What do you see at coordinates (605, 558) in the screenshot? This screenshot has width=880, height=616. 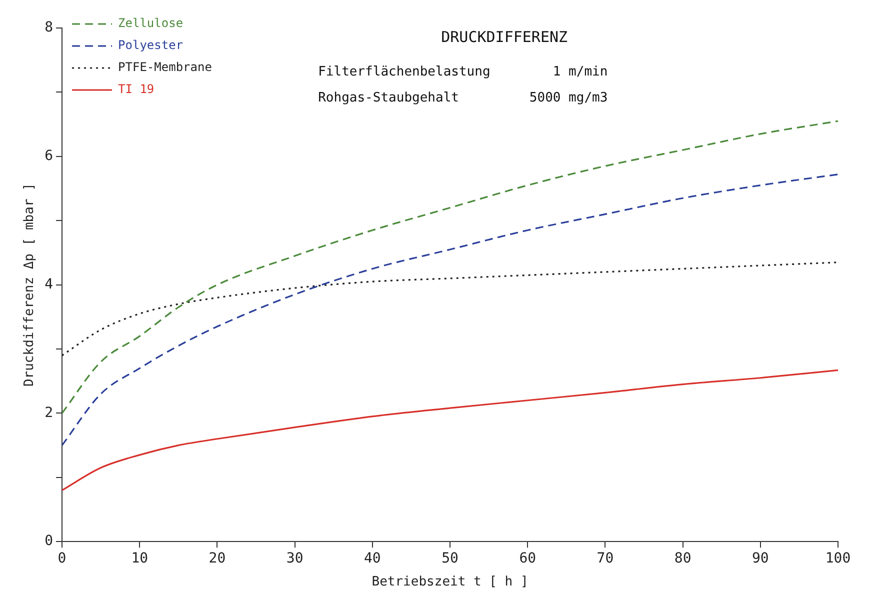 I see `x-tick-label: 70` at bounding box center [605, 558].